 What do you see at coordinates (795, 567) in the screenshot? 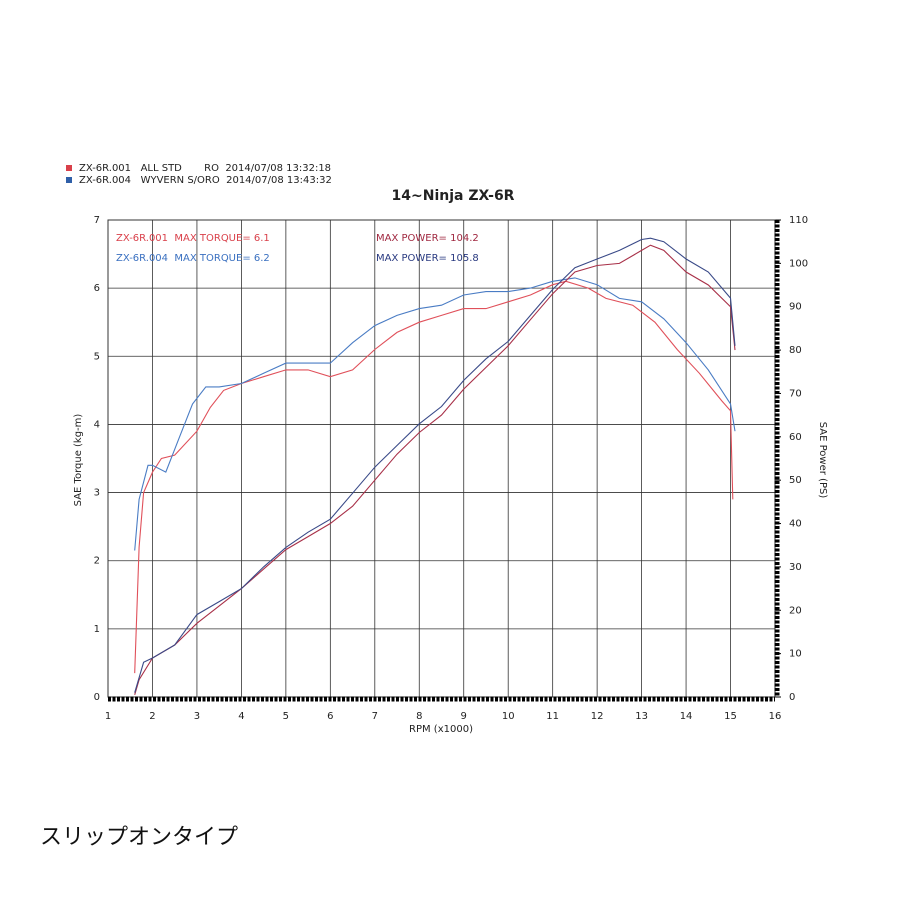
I see `y2-tick-label: 30` at bounding box center [795, 567].